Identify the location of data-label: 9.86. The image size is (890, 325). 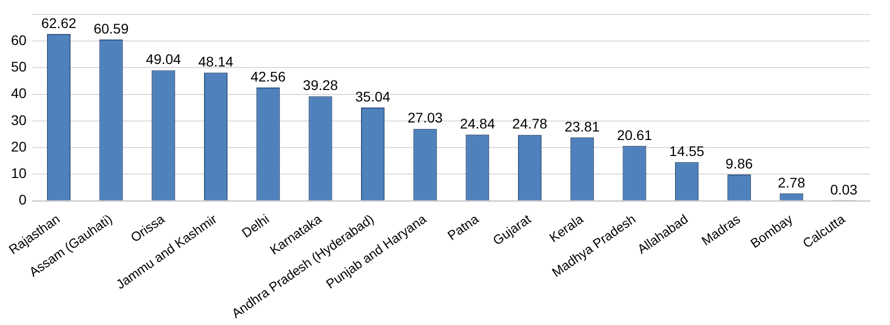
(739, 163).